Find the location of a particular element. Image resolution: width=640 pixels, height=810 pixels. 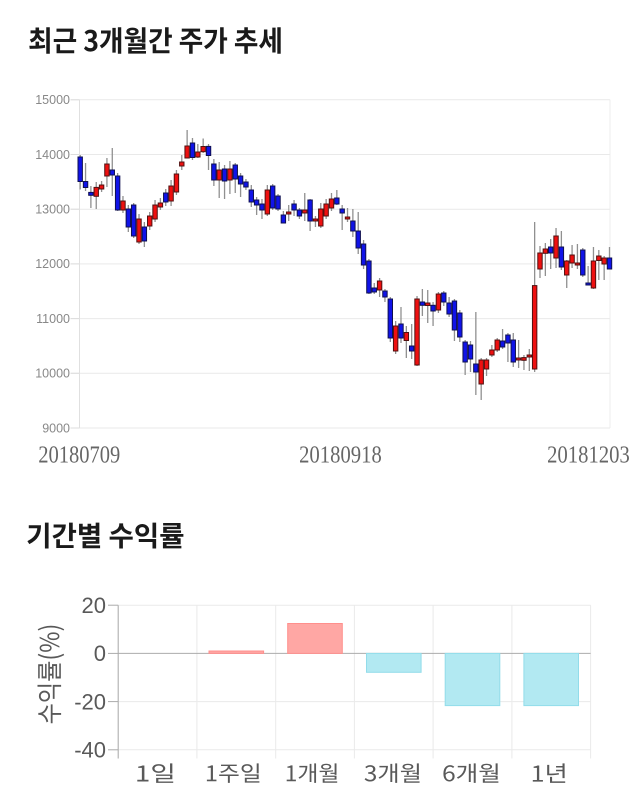

svg-text: 20 is located at coordinates (94, 605).